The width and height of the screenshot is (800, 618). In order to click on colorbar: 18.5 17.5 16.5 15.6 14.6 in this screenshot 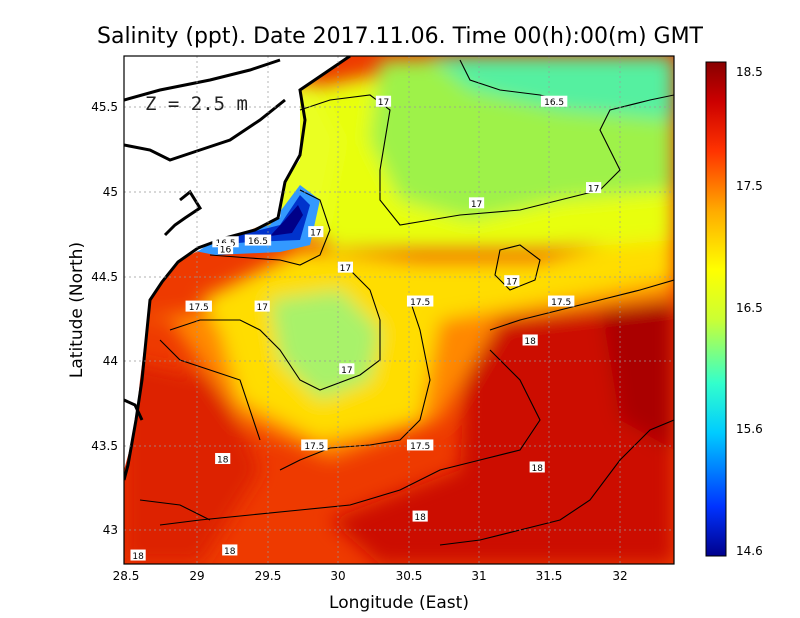, I will do `click(734, 309)`.